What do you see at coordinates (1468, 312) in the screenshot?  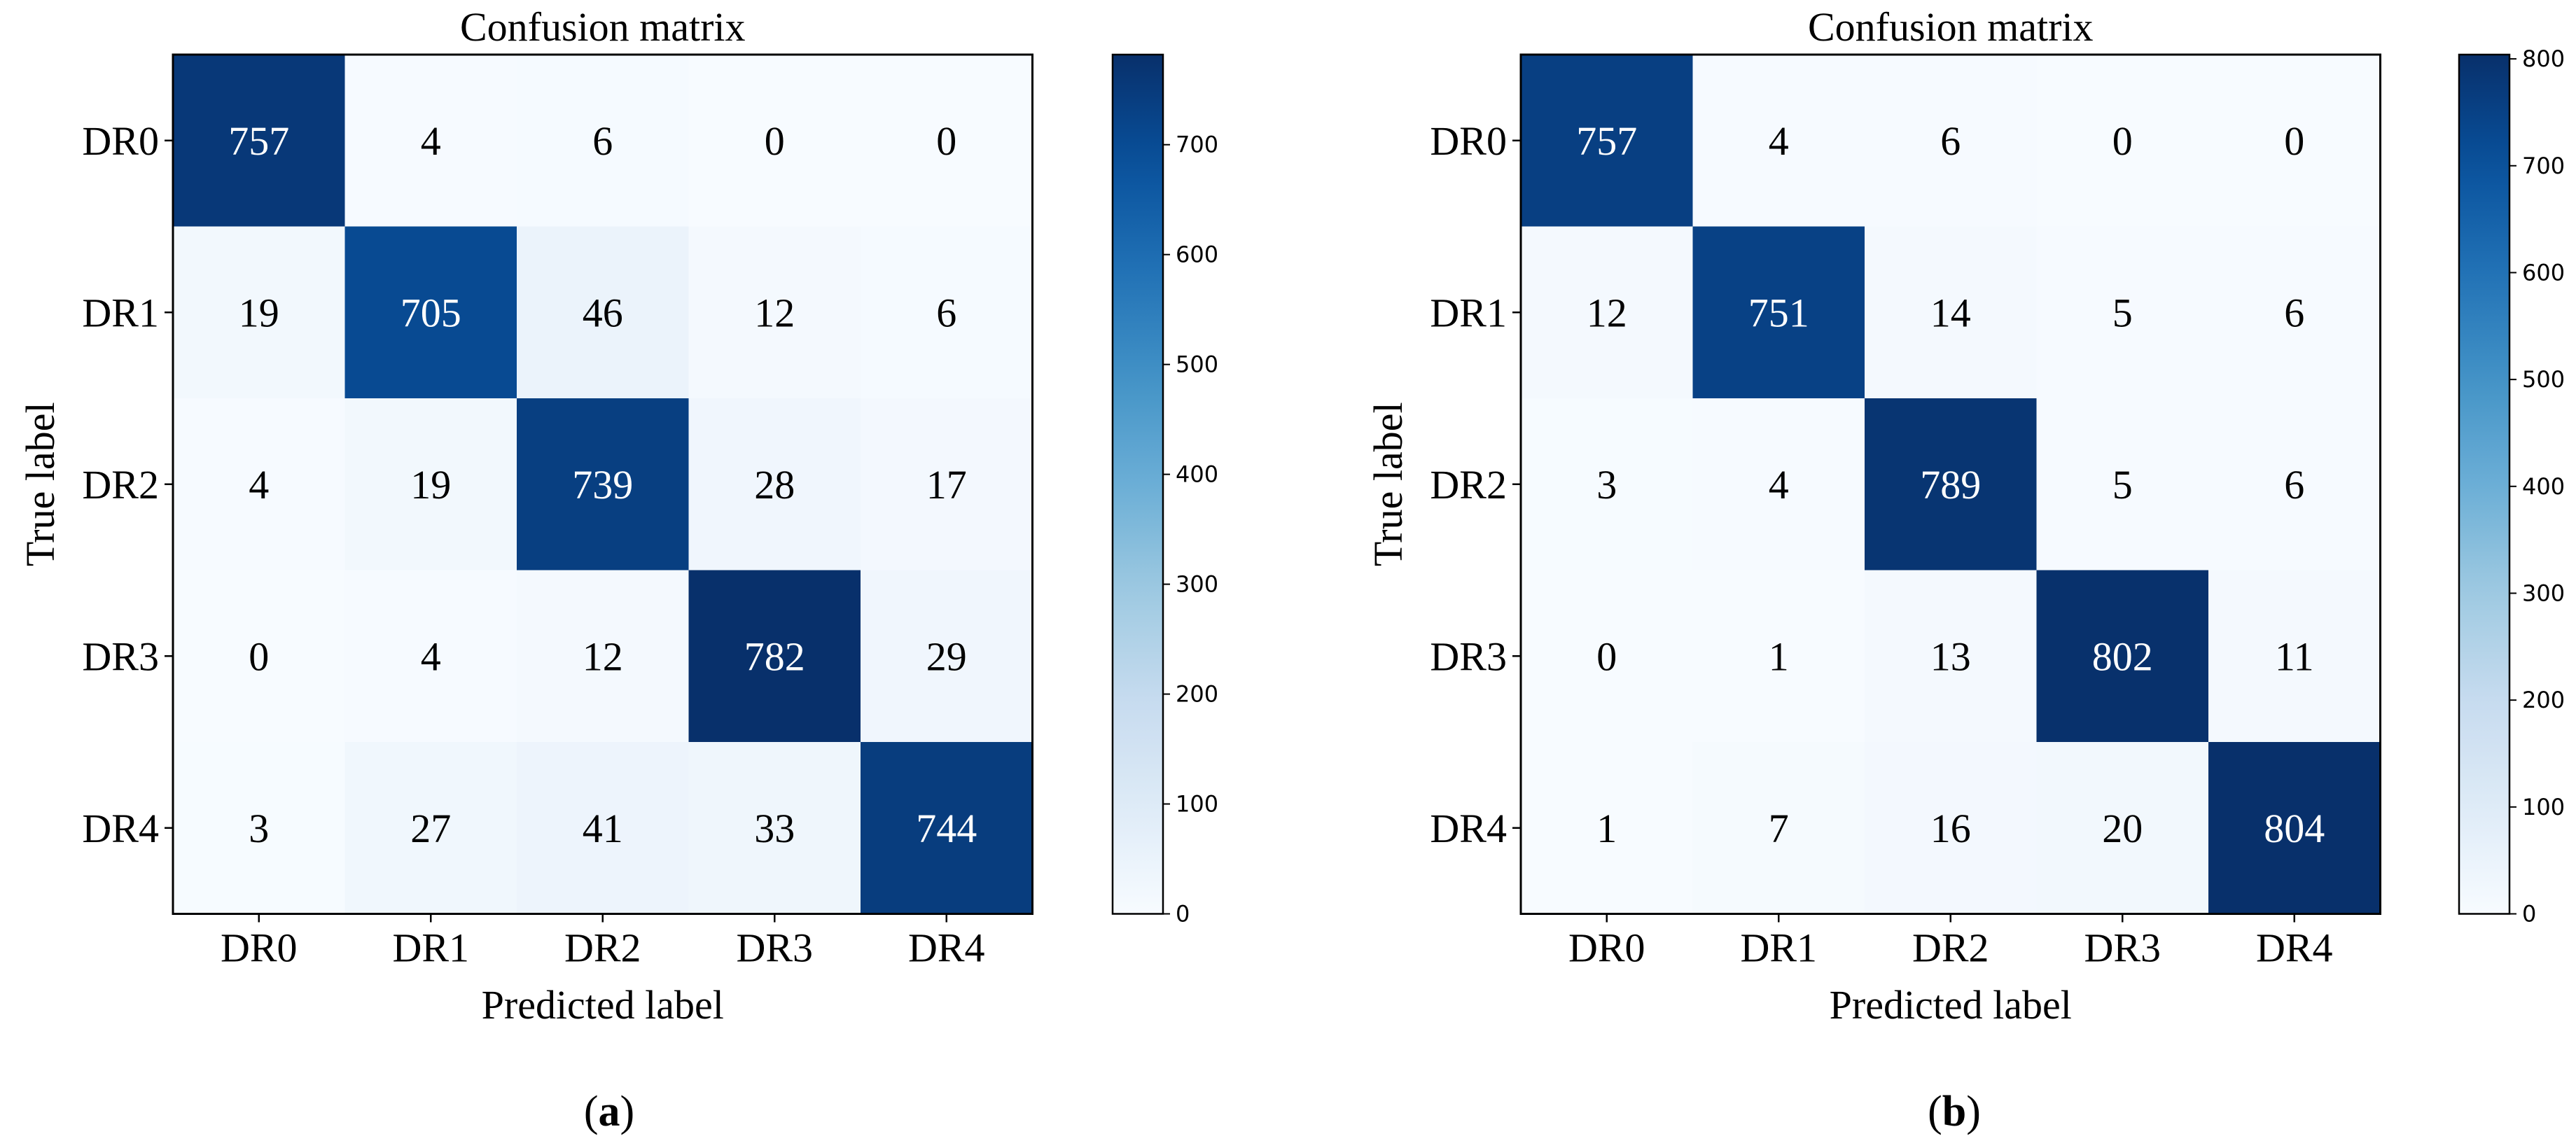 I see `y-tick-label: DR1` at bounding box center [1468, 312].